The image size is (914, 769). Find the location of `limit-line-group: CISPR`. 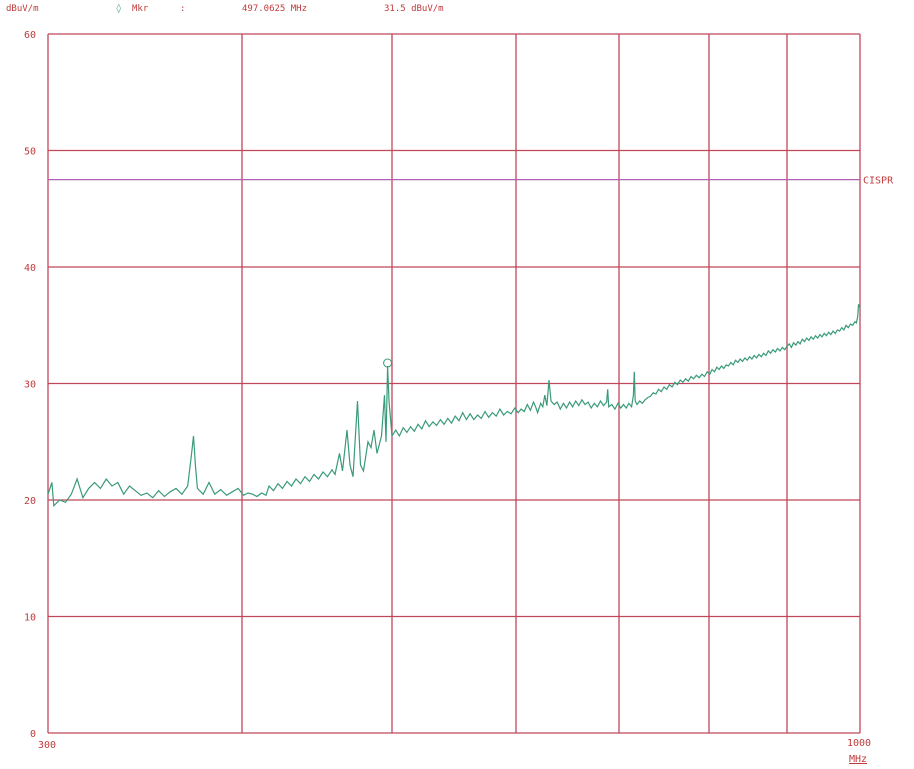

limit-line-group: CISPR is located at coordinates (471, 181).